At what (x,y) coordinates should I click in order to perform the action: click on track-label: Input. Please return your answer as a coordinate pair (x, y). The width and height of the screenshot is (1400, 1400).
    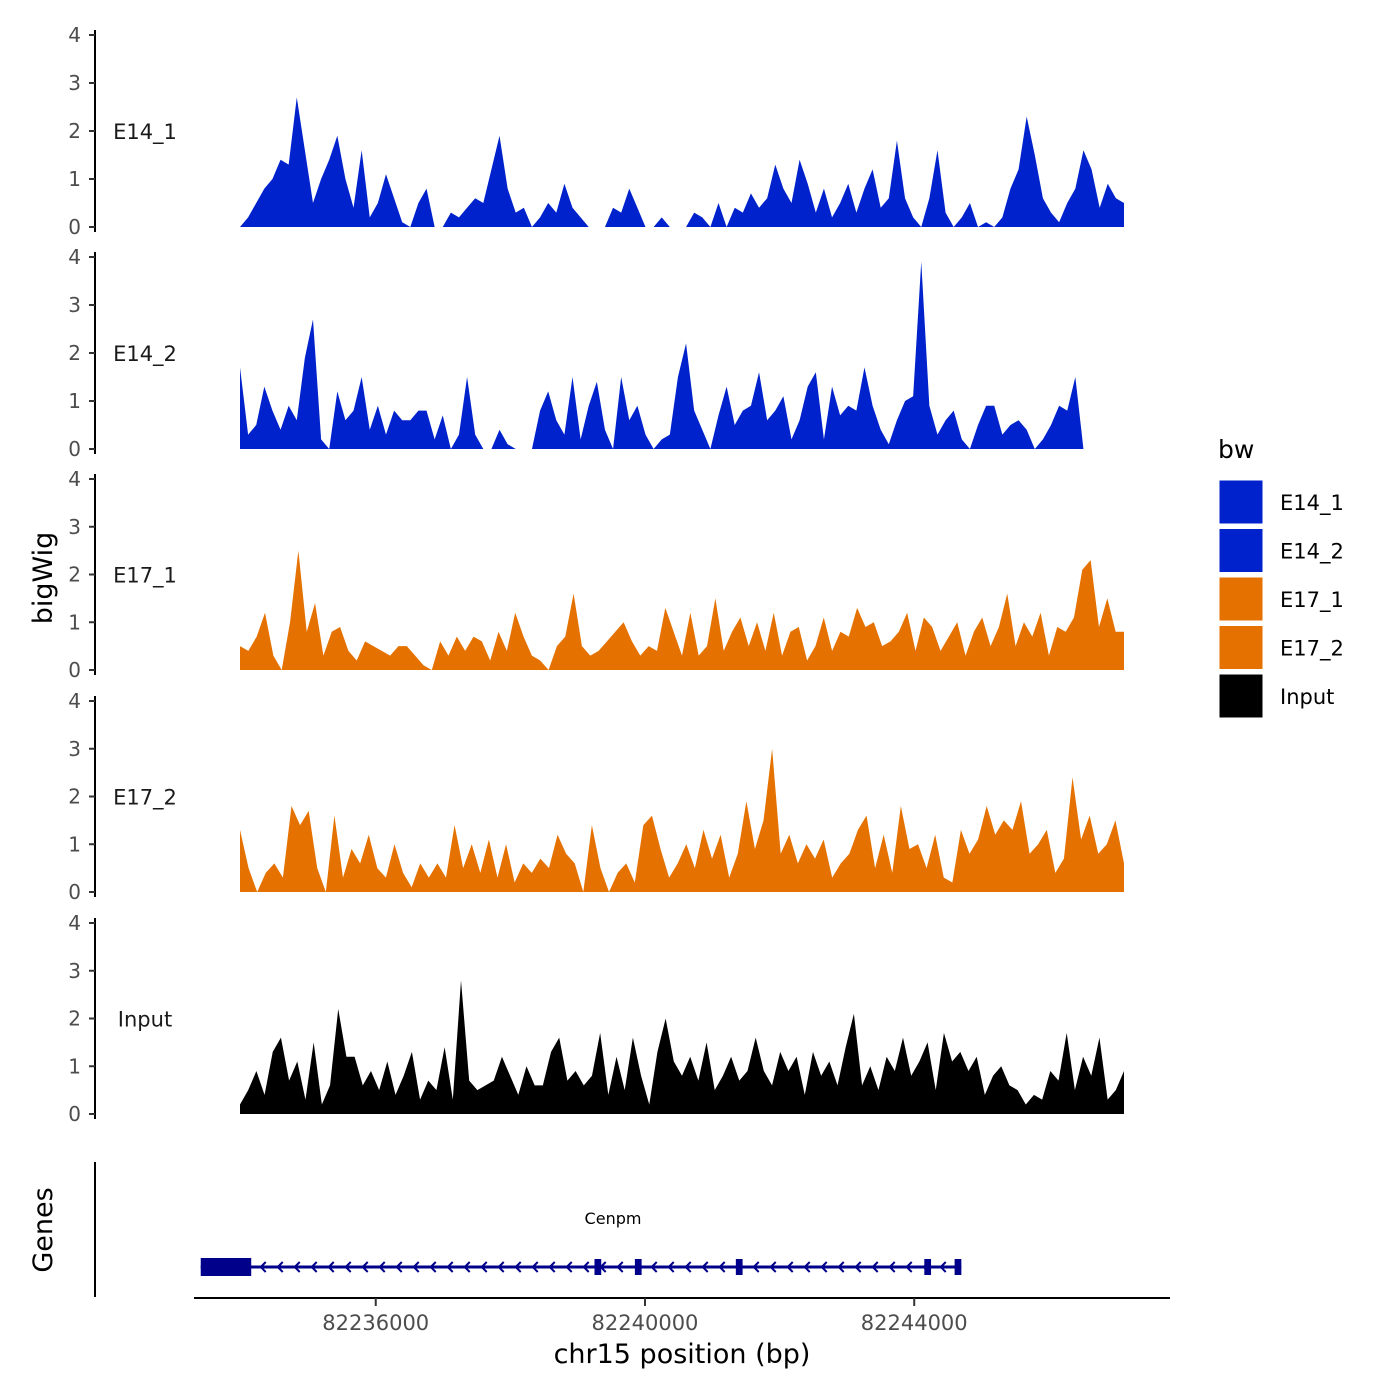
    Looking at the image, I should click on (145, 1020).